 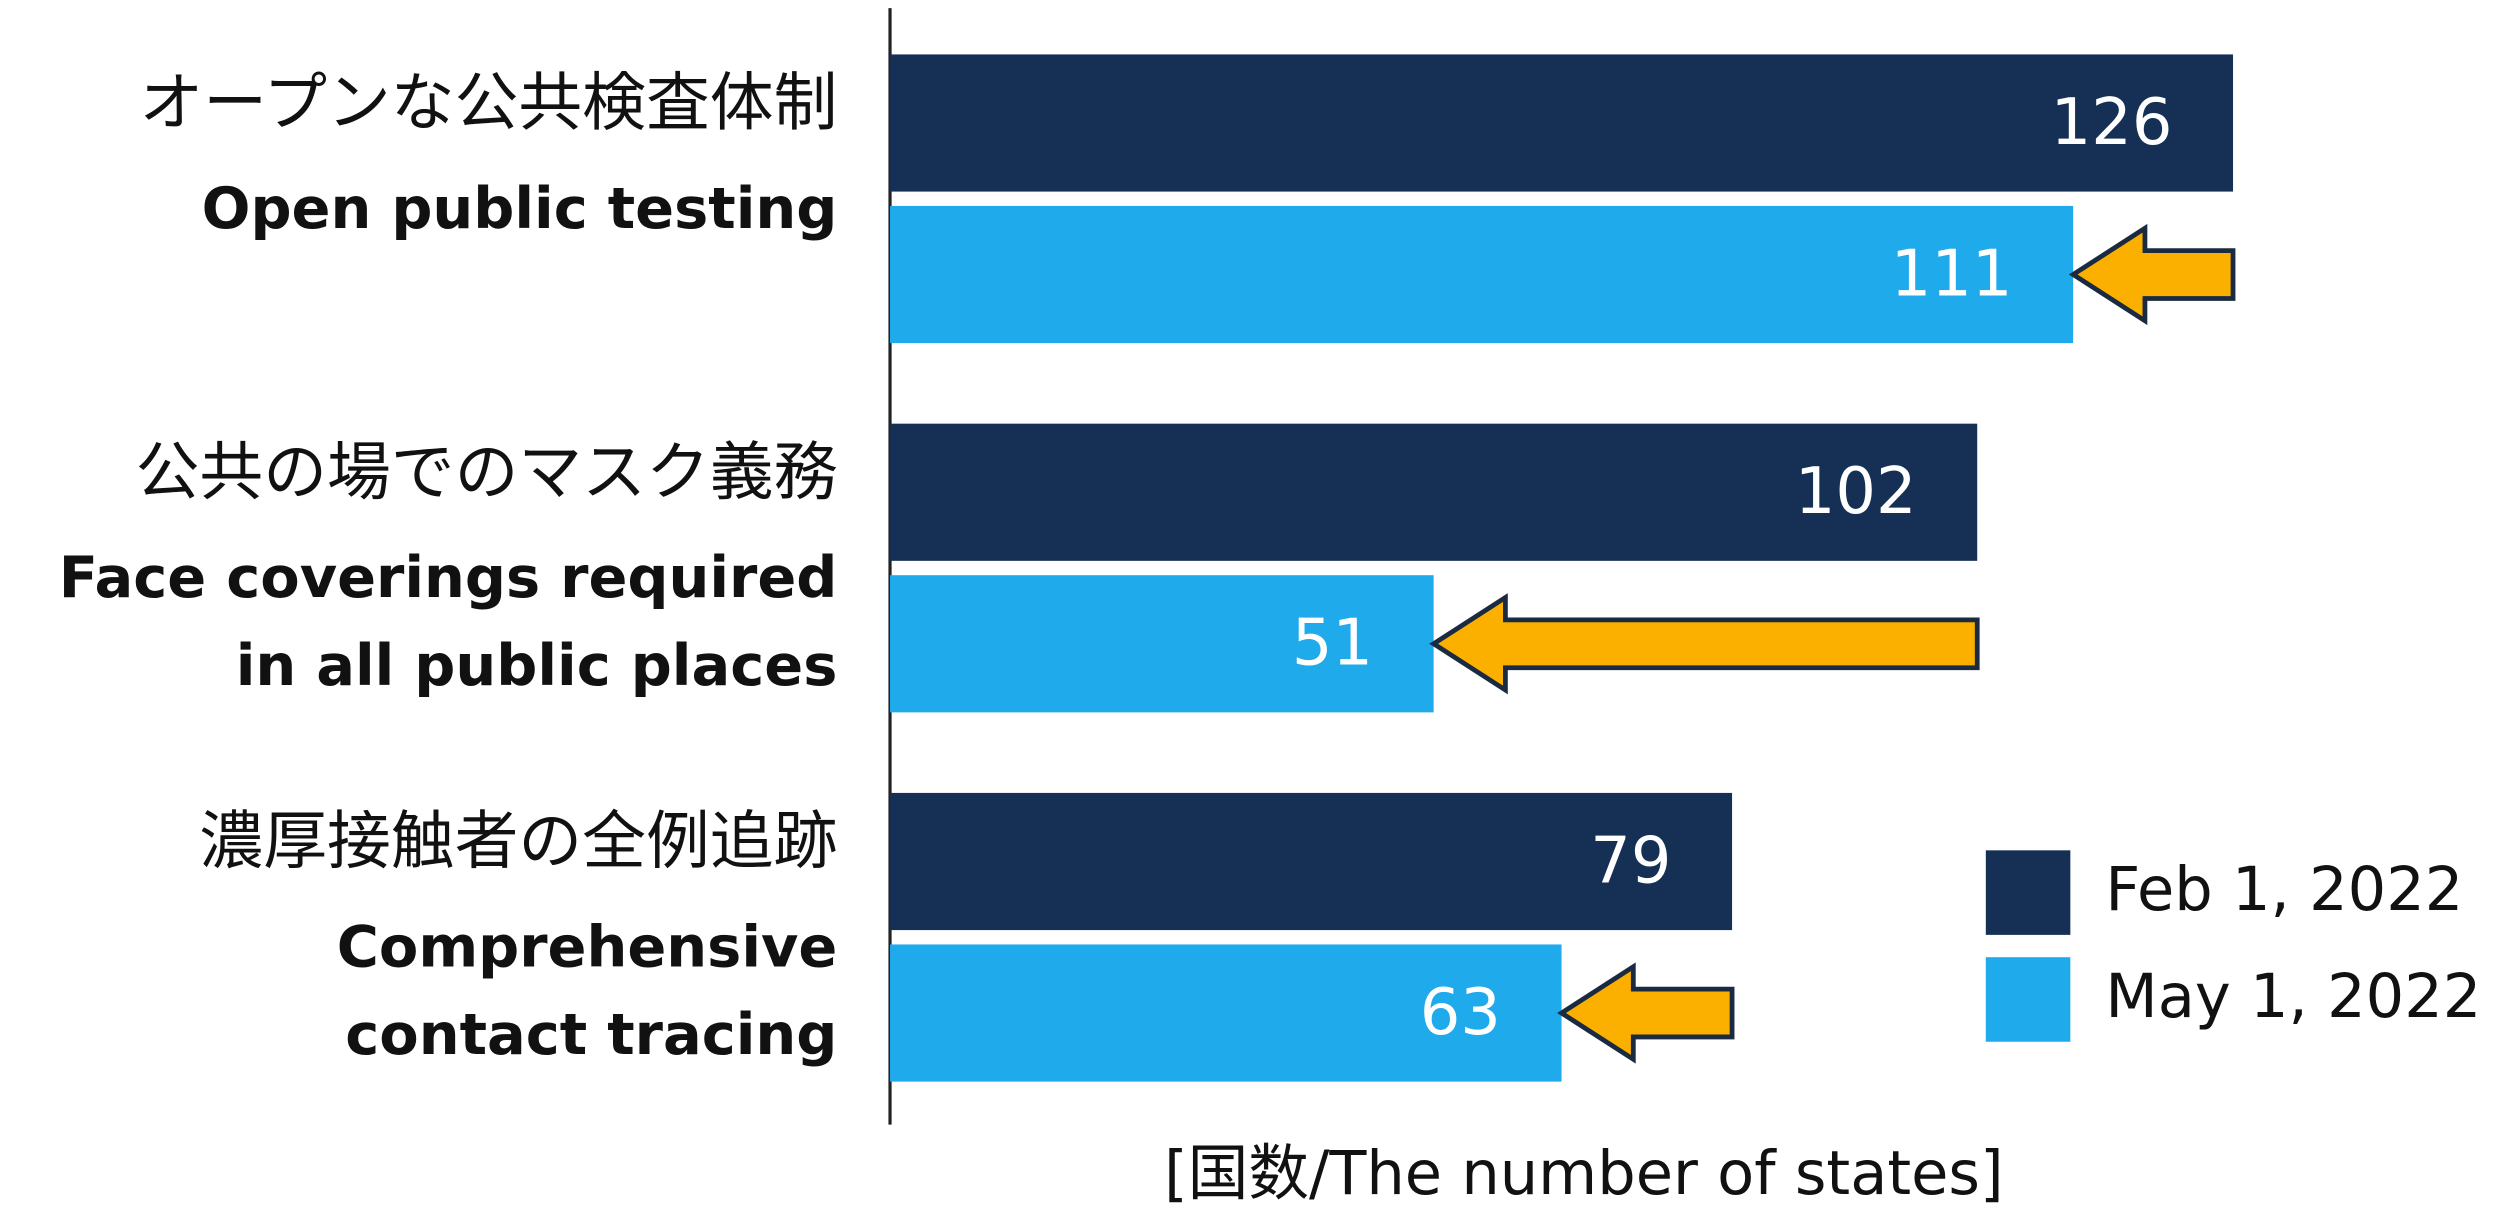 I want to click on category-label: 濃厚接触者の全例追跡, so click(x=518, y=842).